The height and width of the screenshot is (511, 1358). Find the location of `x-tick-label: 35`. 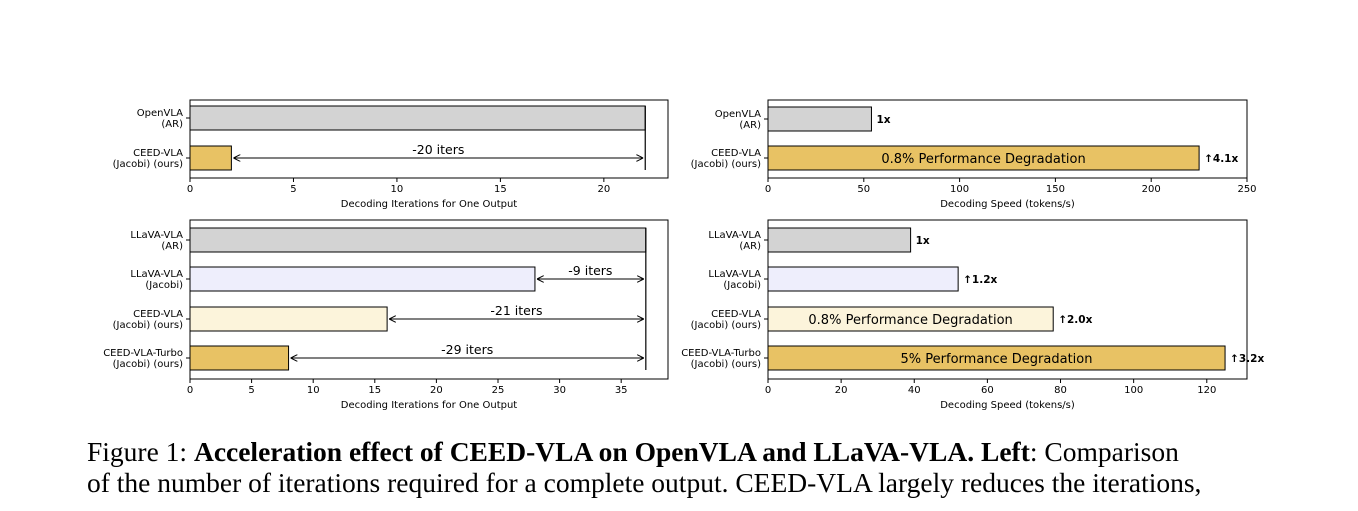

x-tick-label: 35 is located at coordinates (621, 390).